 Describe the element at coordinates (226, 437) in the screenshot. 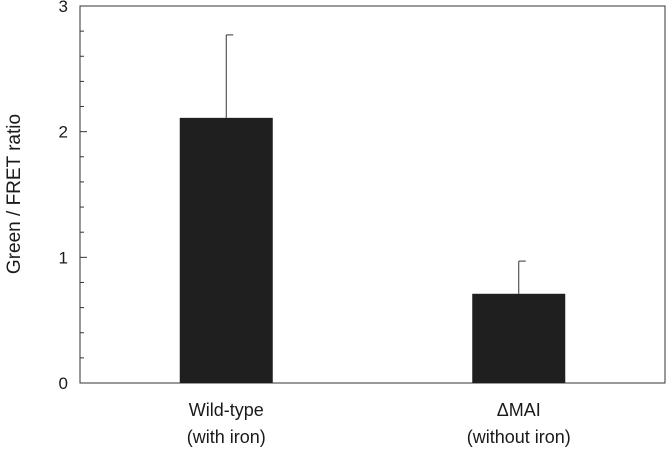

I see `x-category-label: (with iron)` at that location.